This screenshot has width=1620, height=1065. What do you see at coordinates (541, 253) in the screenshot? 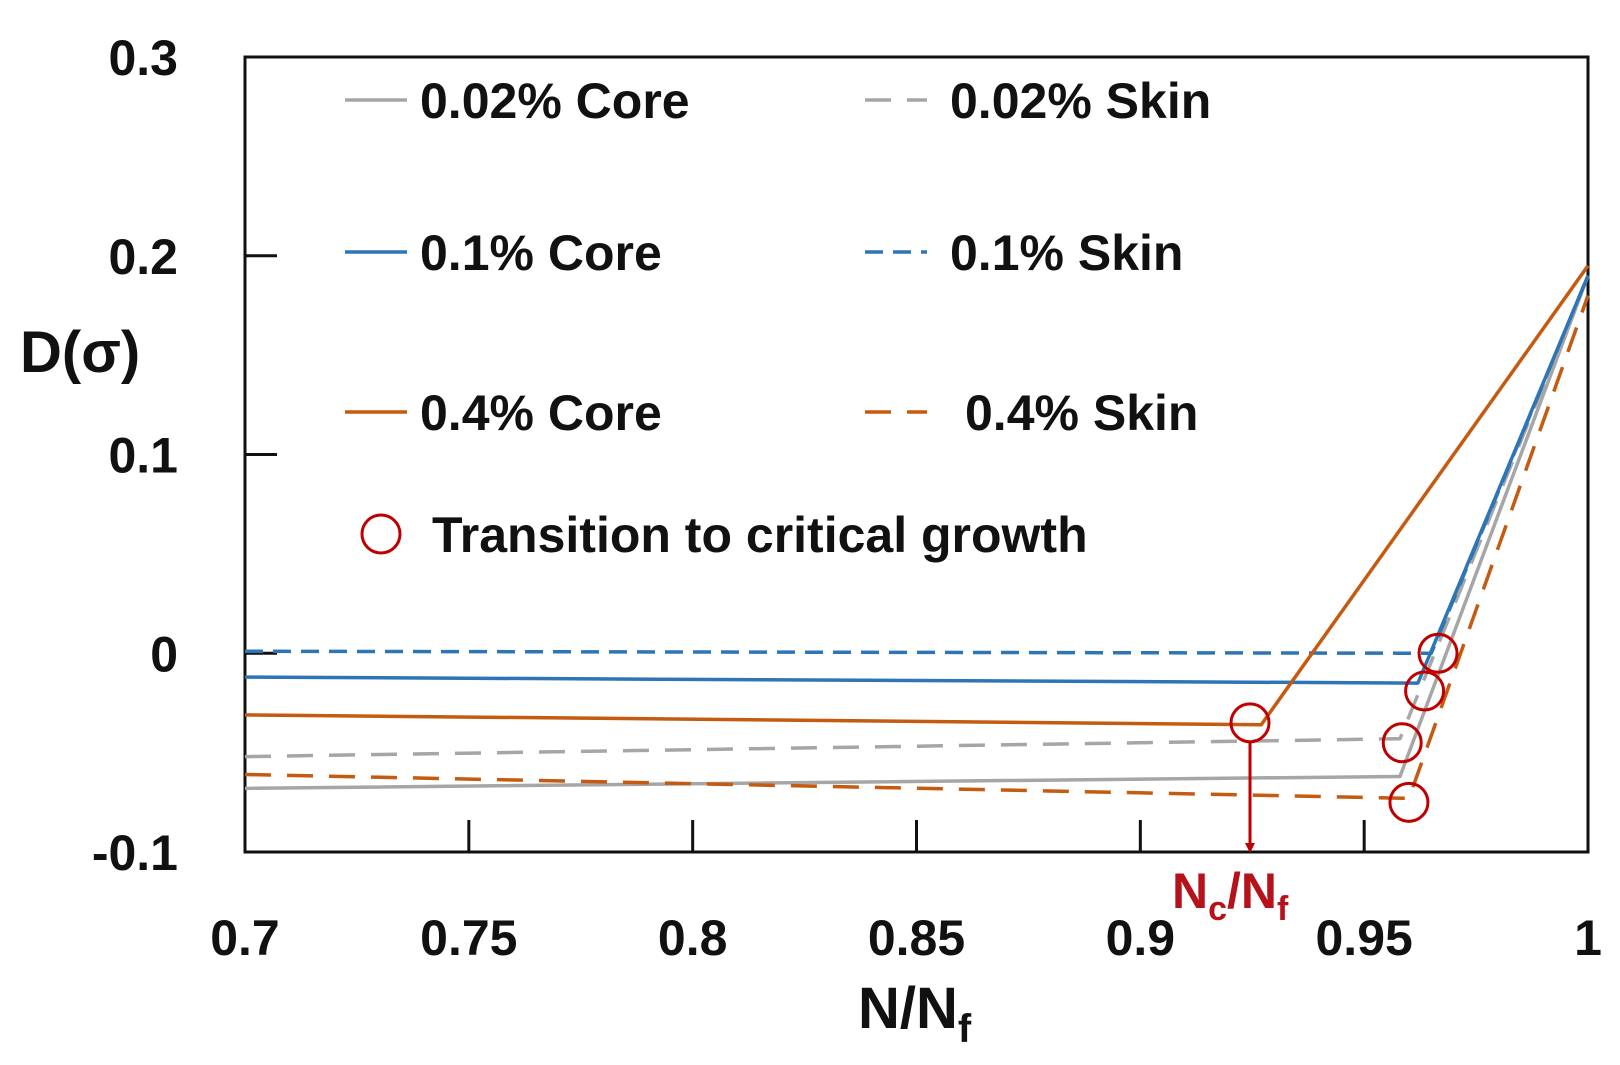
I see `legend-label-2: 0.1% Core` at bounding box center [541, 253].